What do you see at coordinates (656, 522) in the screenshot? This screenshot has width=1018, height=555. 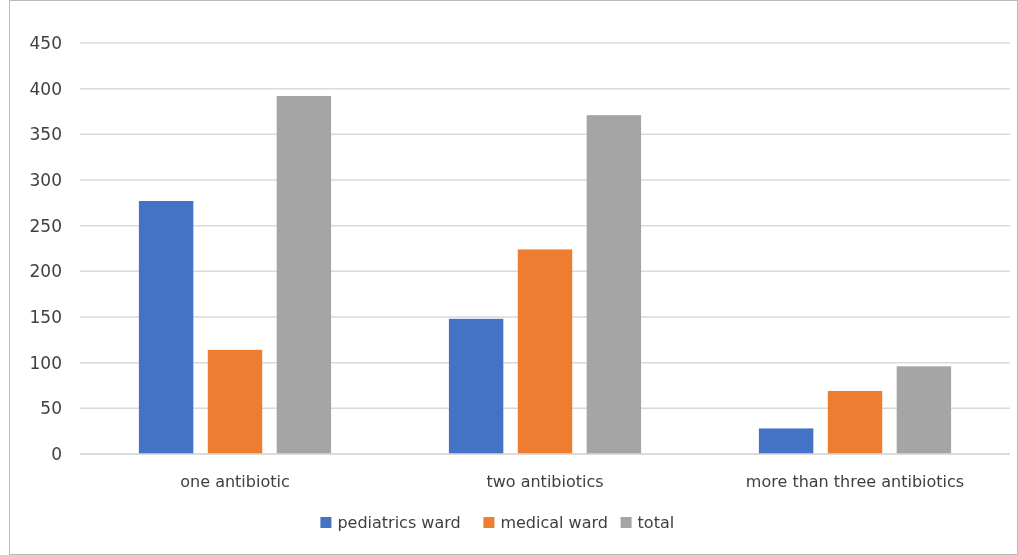 I see `legend-label: total` at bounding box center [656, 522].